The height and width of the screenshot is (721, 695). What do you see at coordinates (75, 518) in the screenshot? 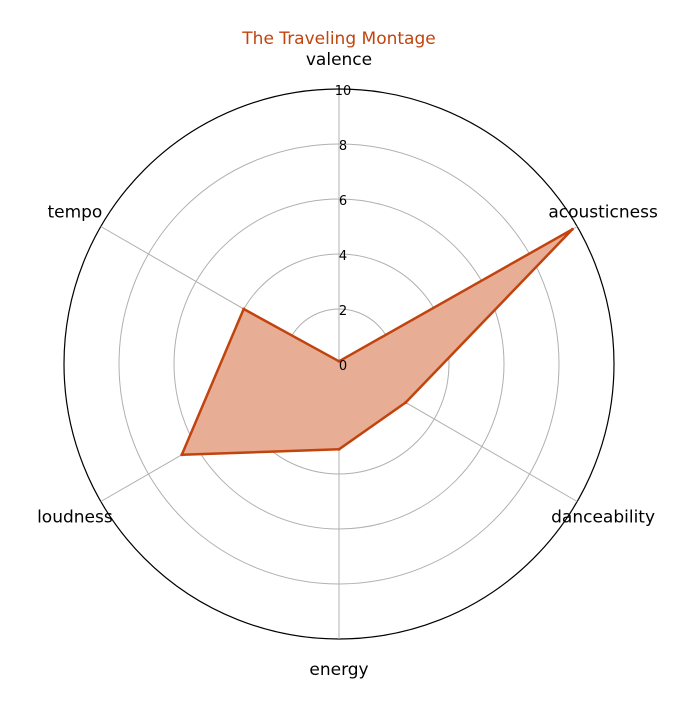
I see `axis-label-loudness: loudness` at bounding box center [75, 518].